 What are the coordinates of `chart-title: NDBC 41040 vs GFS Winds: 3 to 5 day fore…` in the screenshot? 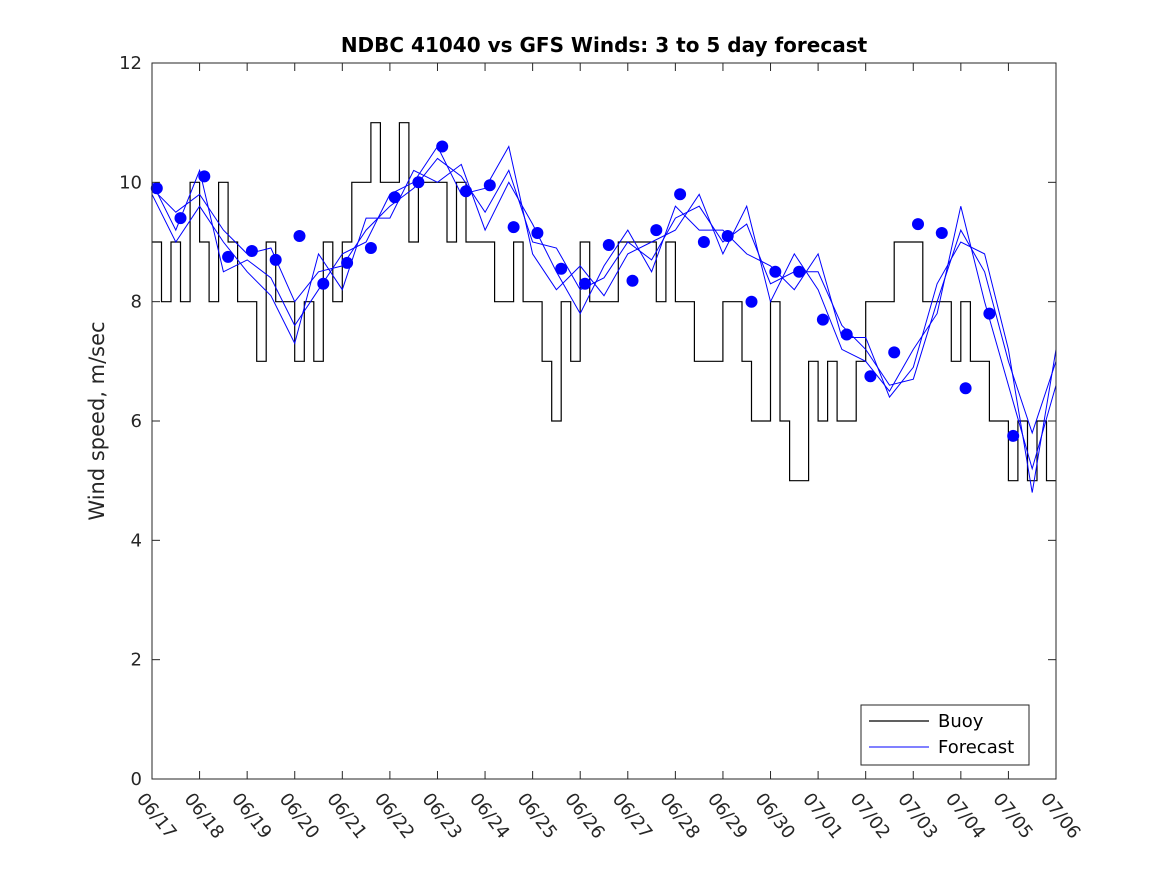 It's located at (604, 45).